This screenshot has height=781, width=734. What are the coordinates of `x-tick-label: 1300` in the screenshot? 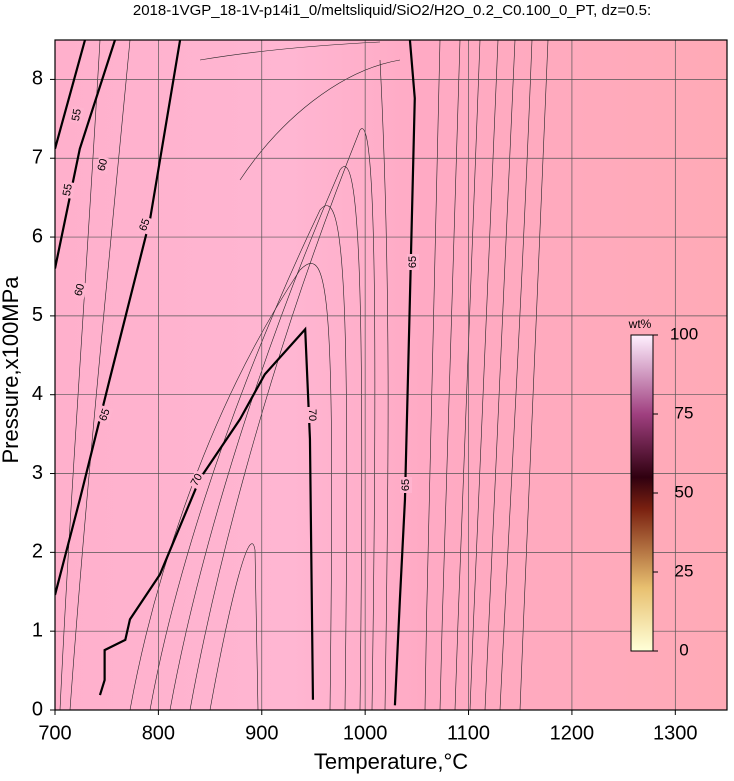 It's located at (675, 733).